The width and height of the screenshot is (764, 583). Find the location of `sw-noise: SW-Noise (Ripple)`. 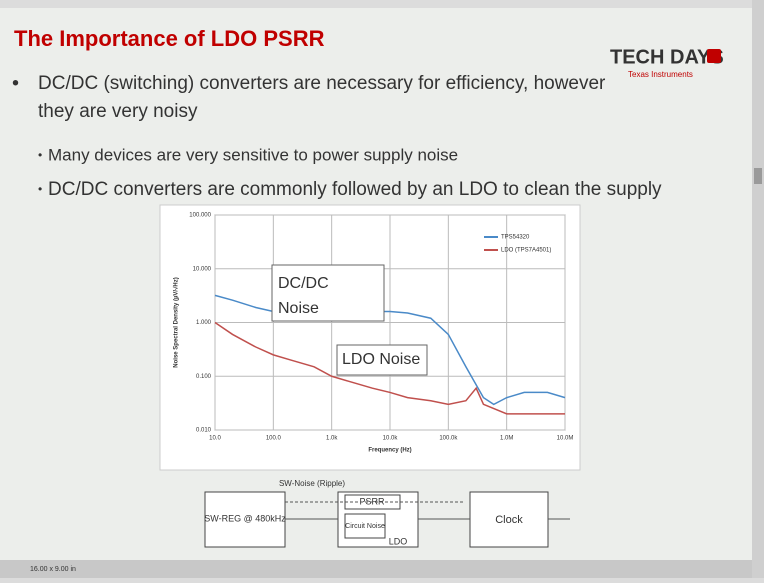

sw-noise: SW-Noise (Ripple) is located at coordinates (312, 483).